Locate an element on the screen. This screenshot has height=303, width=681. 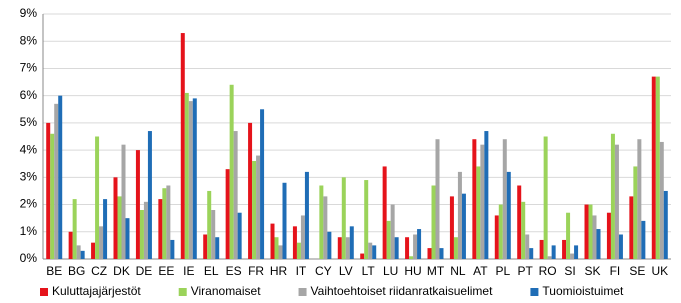
x-tick-label: IT is located at coordinates (301, 271).